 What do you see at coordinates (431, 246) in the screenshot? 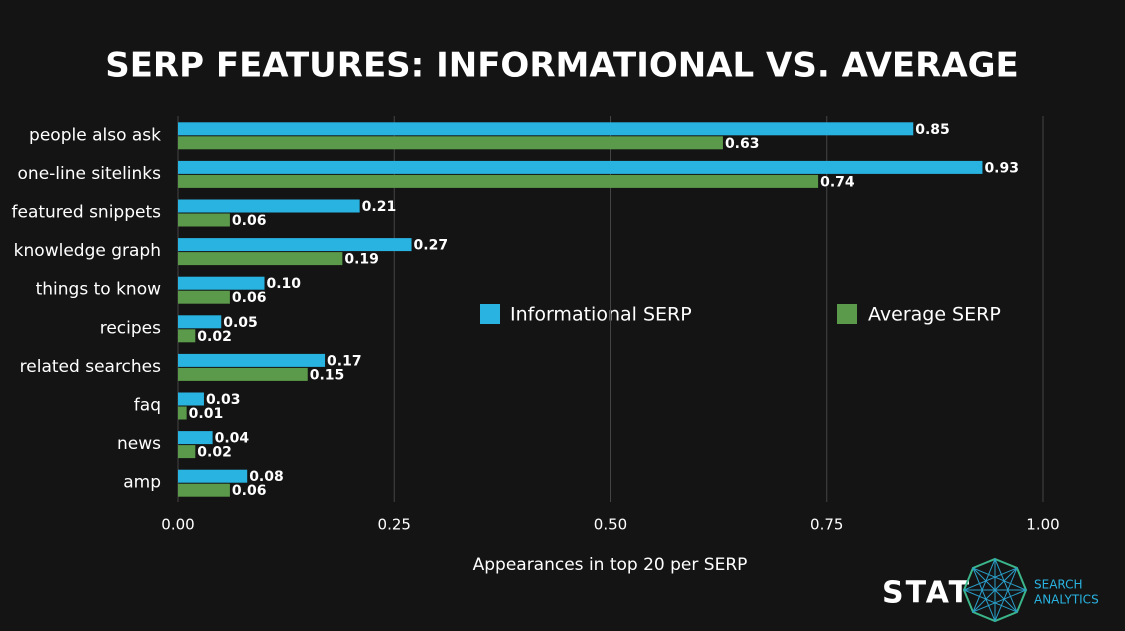
I see `value-label: 0.27` at bounding box center [431, 246].